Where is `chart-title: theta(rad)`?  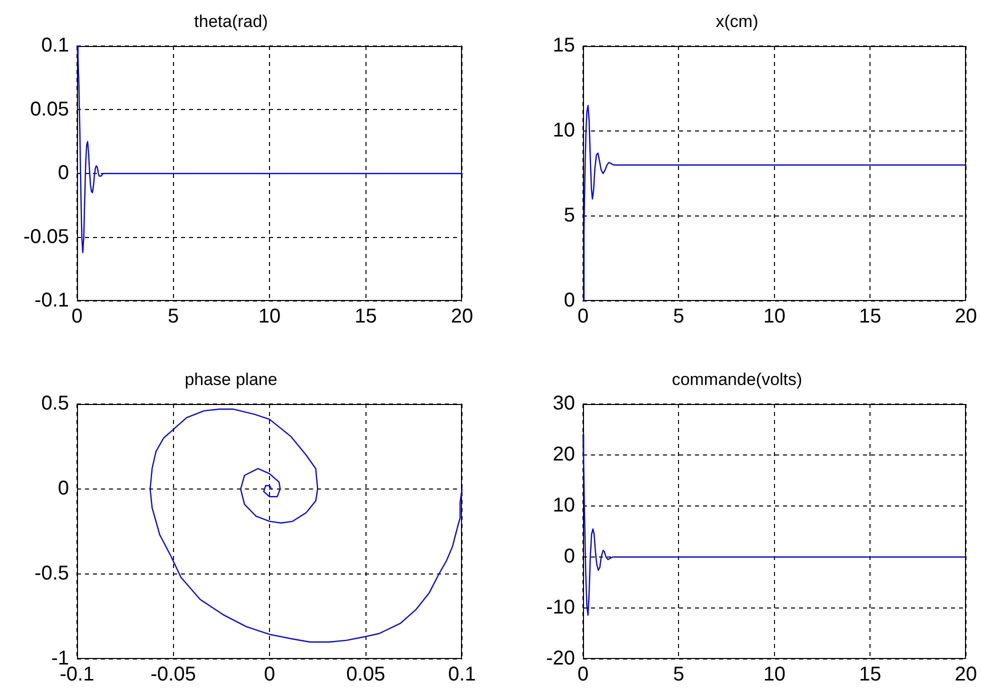 chart-title: theta(rad) is located at coordinates (231, 21).